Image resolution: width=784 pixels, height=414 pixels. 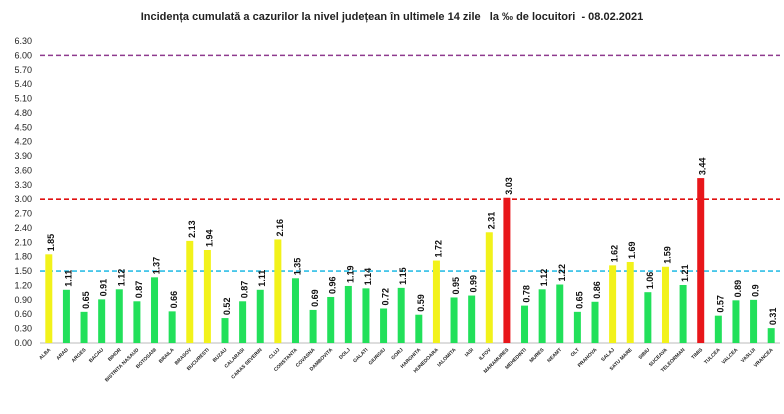 What do you see at coordinates (608, 355) in the screenshot?
I see `category-label: SALAJ` at bounding box center [608, 355].